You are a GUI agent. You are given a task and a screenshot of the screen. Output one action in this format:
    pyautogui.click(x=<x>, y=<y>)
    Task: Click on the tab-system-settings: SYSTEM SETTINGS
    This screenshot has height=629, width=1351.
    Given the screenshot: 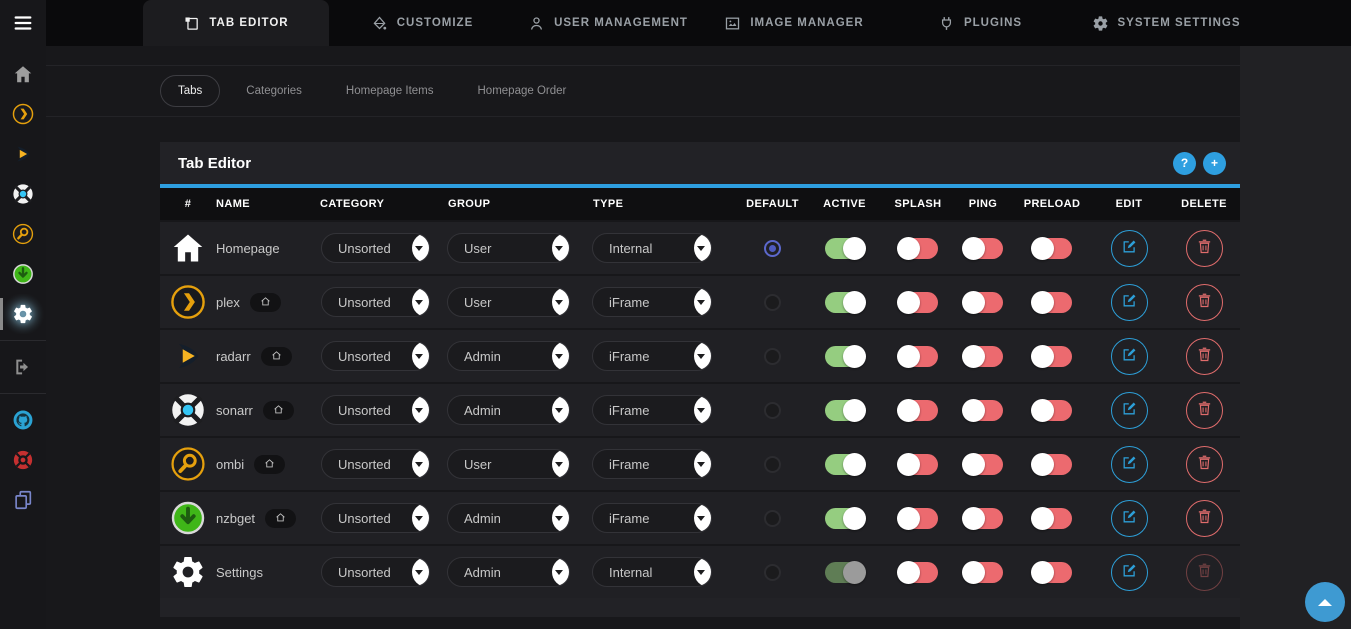 What is the action you would take?
    pyautogui.click(x=1166, y=23)
    